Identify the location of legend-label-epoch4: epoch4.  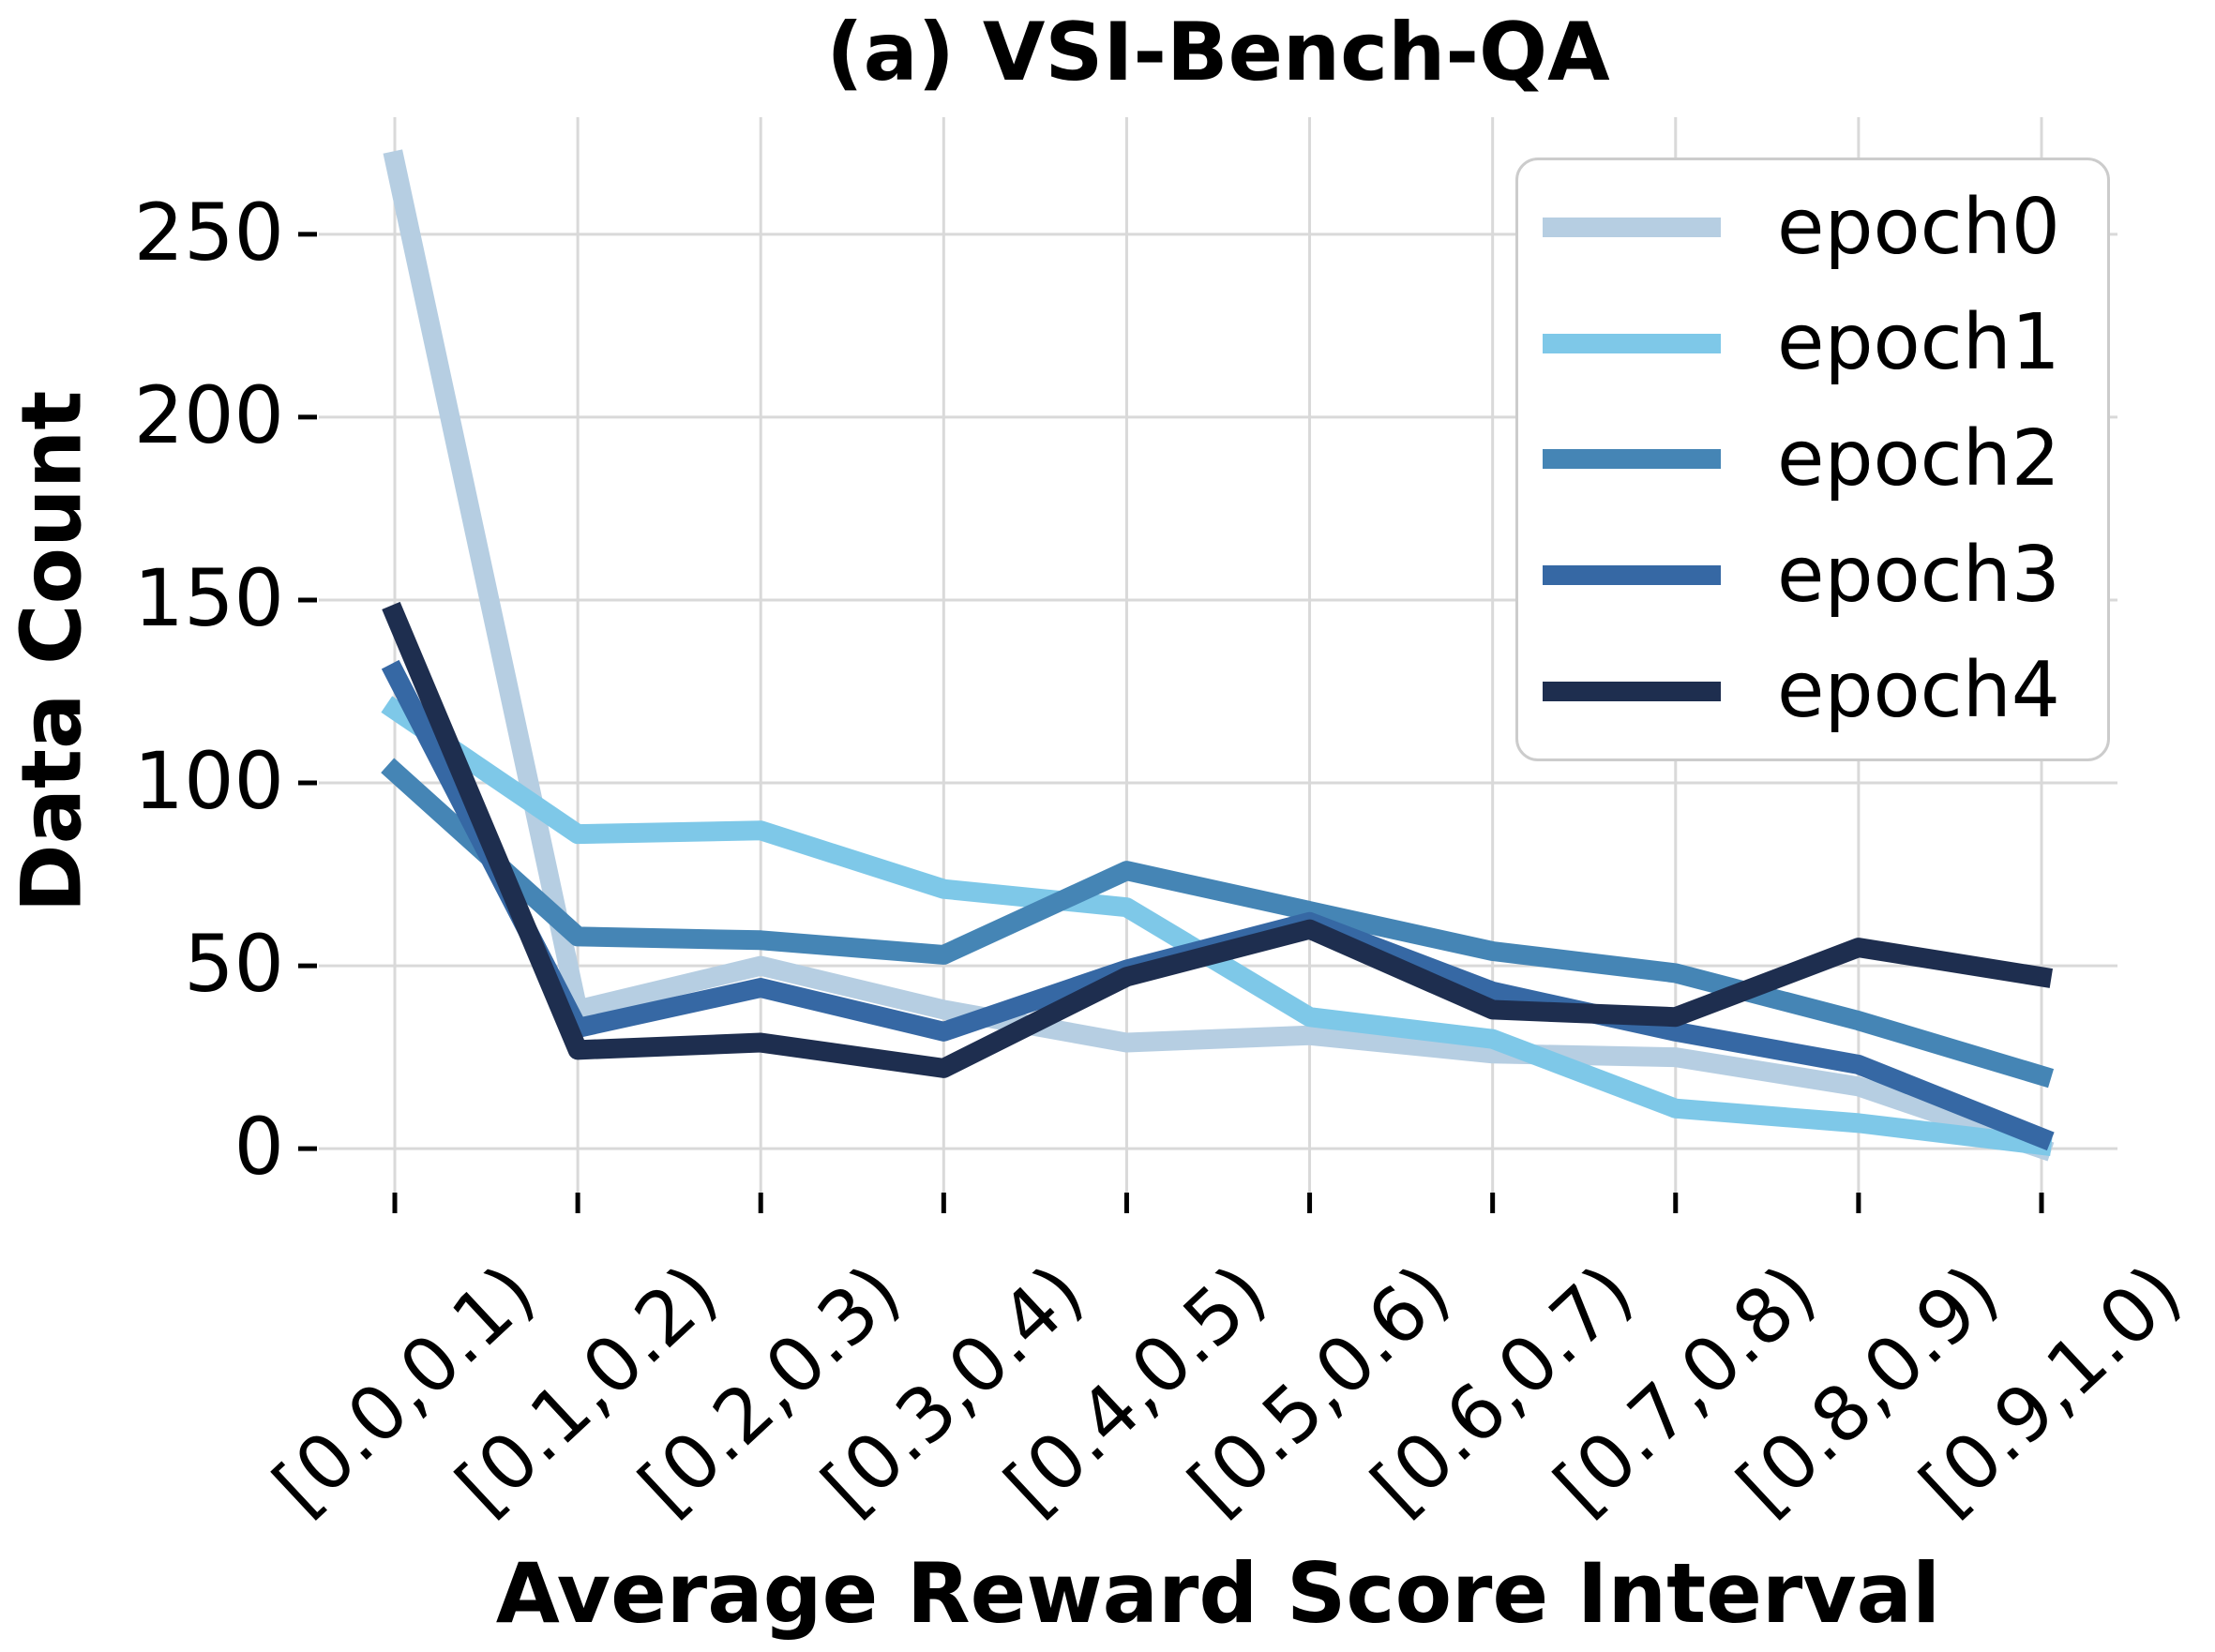
(1918, 691).